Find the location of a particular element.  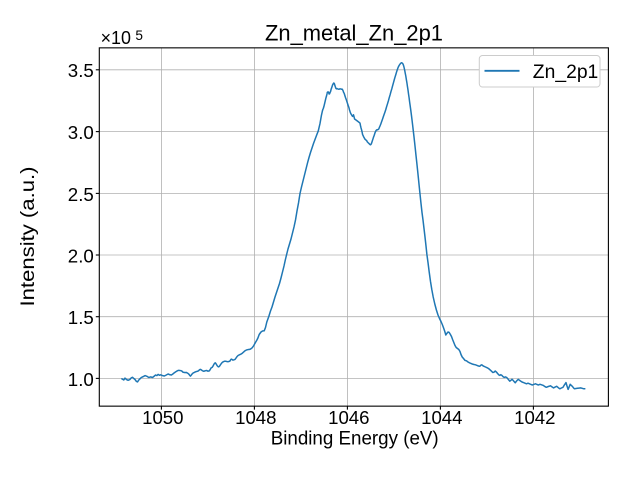

svg-text: 1.0 is located at coordinates (81, 380).